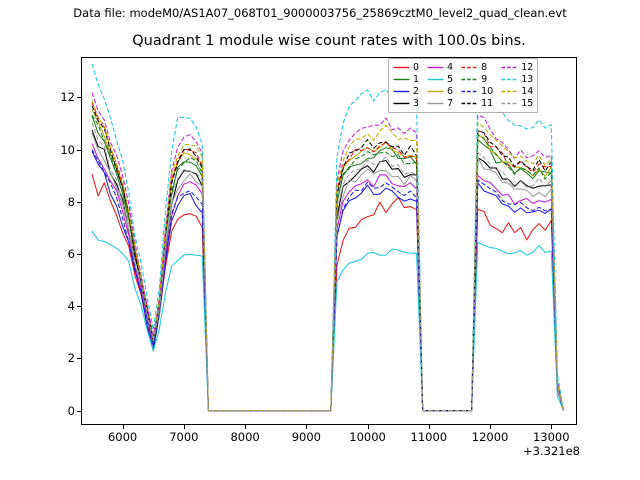 Image resolution: width=640 pixels, height=480 pixels. I want to click on legend-label-6: 6, so click(450, 91).